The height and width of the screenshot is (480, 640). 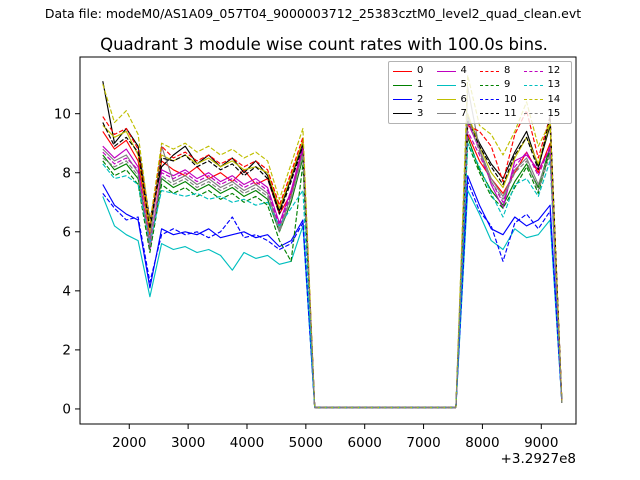 What do you see at coordinates (247, 443) in the screenshot?
I see `x-tick-label: 4000` at bounding box center [247, 443].